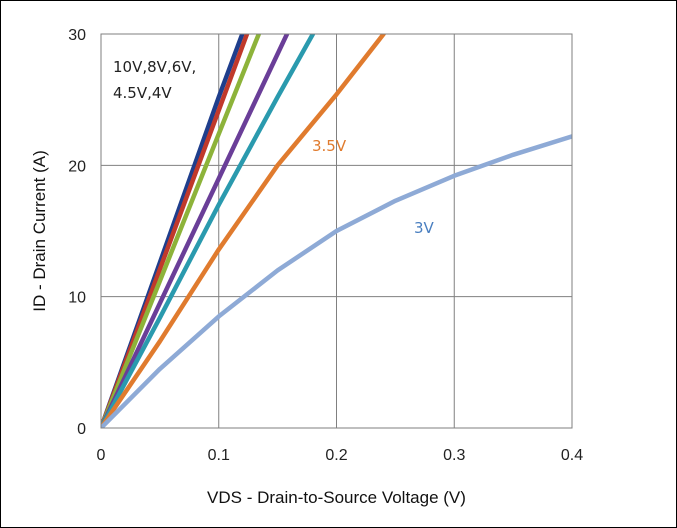 The height and width of the screenshot is (528, 677). Describe the element at coordinates (154, 67) in the screenshot. I see `annotation-label: 10V,8V,6V,` at that location.